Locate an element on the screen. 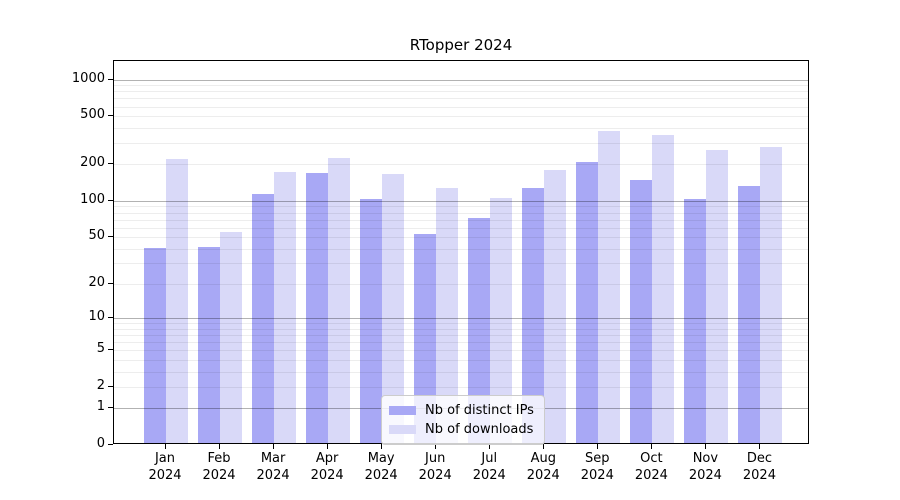 This screenshot has width=900, height=500. y-tick-label-1: 1 is located at coordinates (100, 407).